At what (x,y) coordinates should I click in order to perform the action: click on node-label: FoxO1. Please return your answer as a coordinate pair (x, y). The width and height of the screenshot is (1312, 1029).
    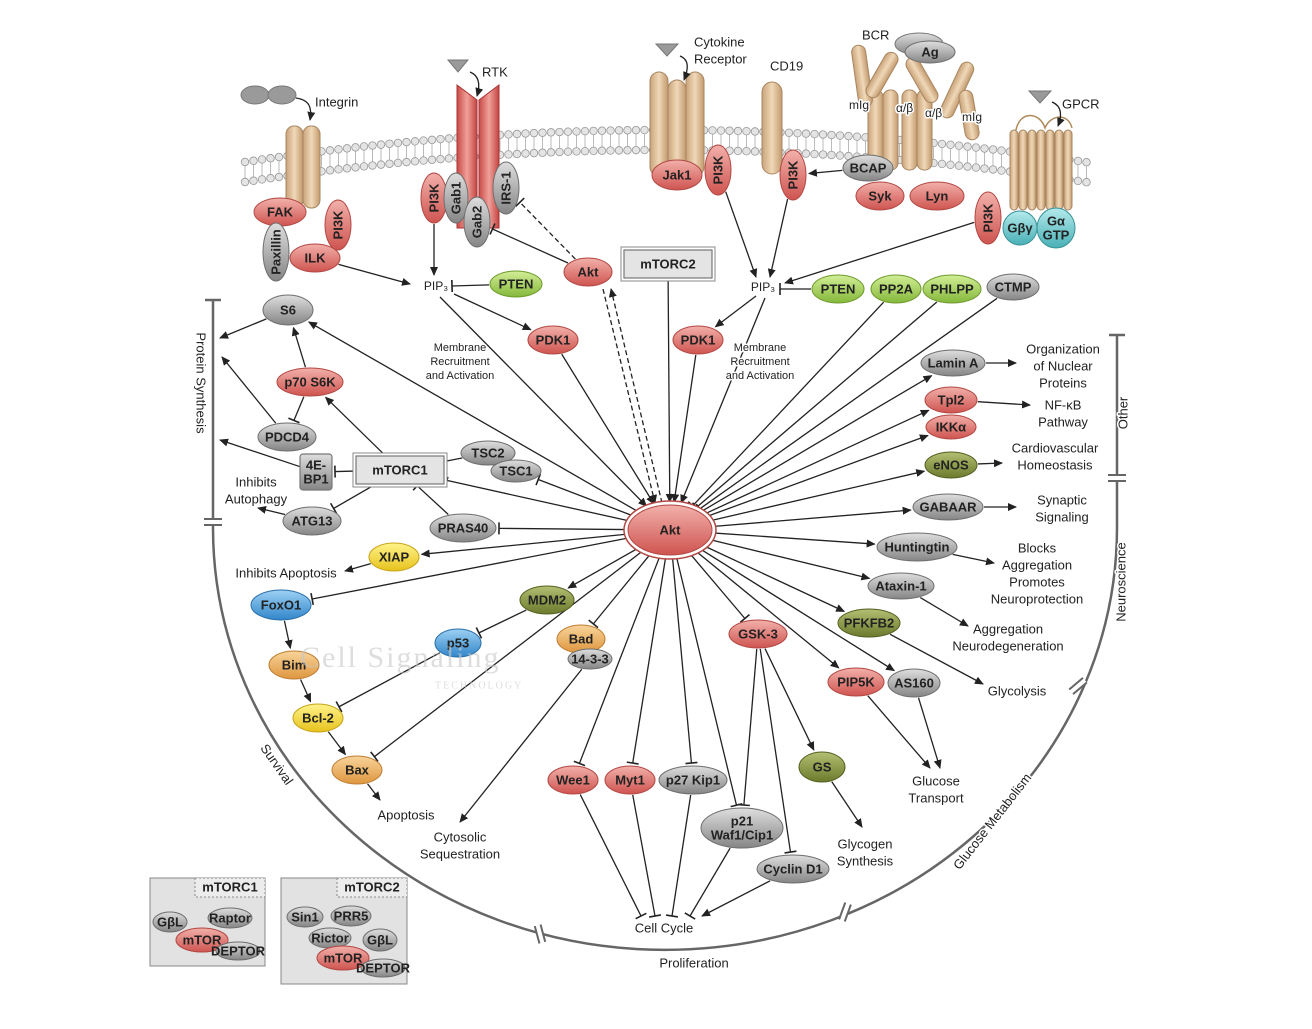
    Looking at the image, I should click on (281, 604).